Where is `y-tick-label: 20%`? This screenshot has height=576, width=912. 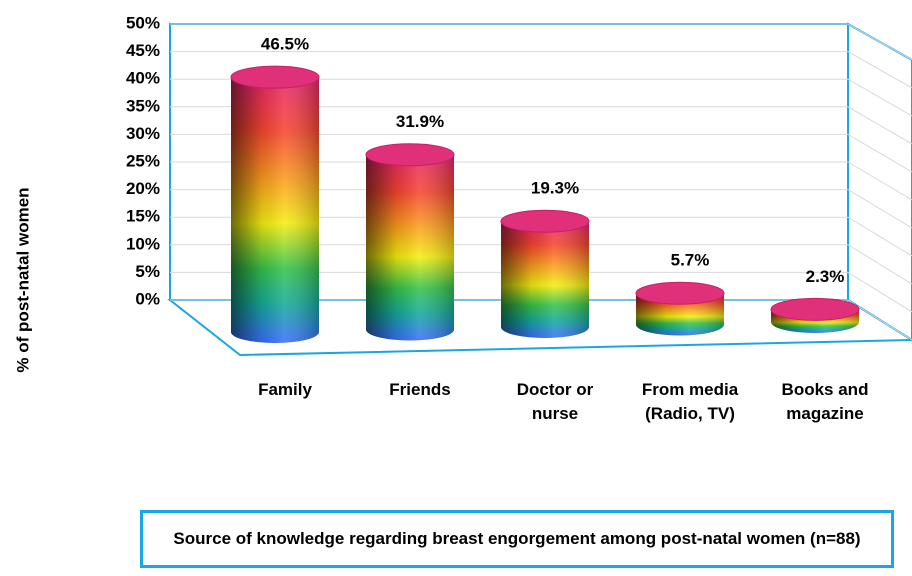 y-tick-label: 20% is located at coordinates (143, 188).